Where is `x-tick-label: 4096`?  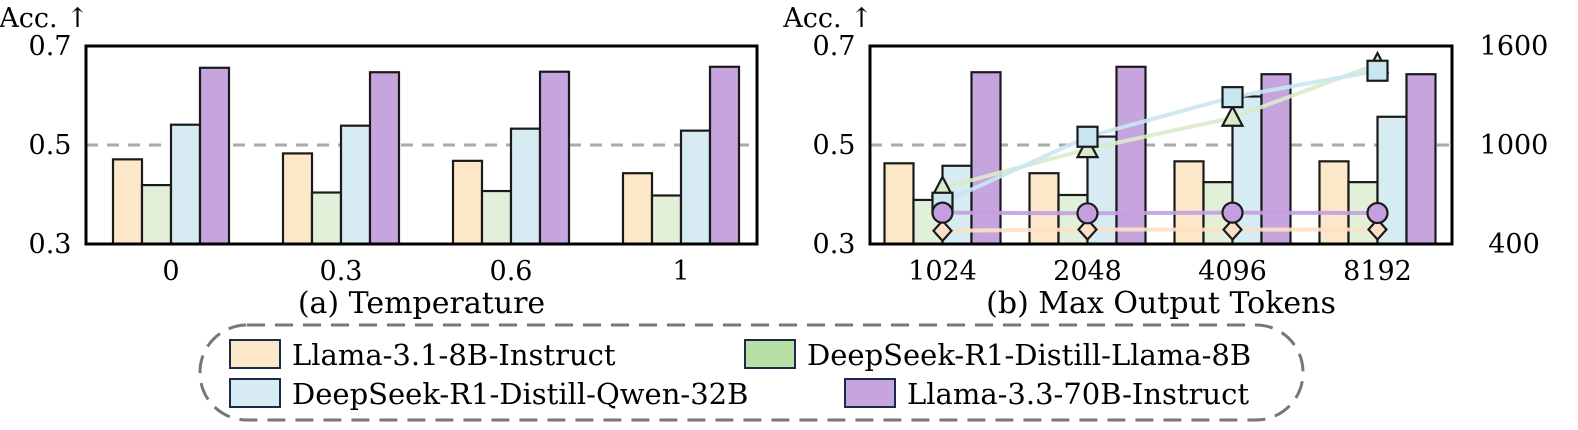 x-tick-label: 4096 is located at coordinates (1232, 271).